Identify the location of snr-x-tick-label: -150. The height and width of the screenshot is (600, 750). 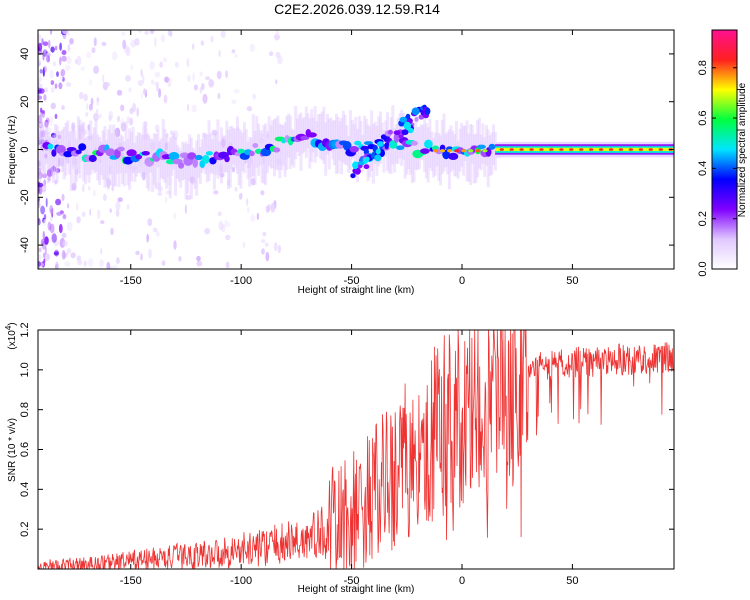
(131, 581).